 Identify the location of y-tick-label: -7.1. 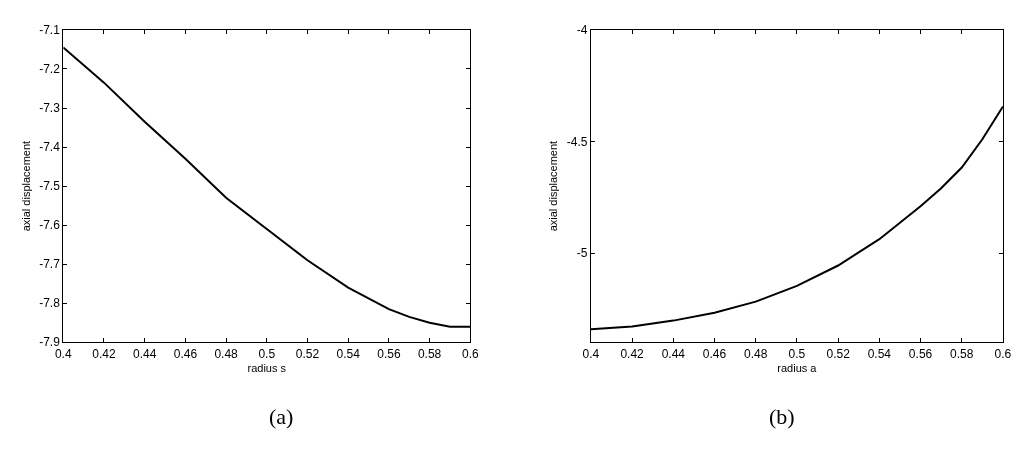
(50, 30).